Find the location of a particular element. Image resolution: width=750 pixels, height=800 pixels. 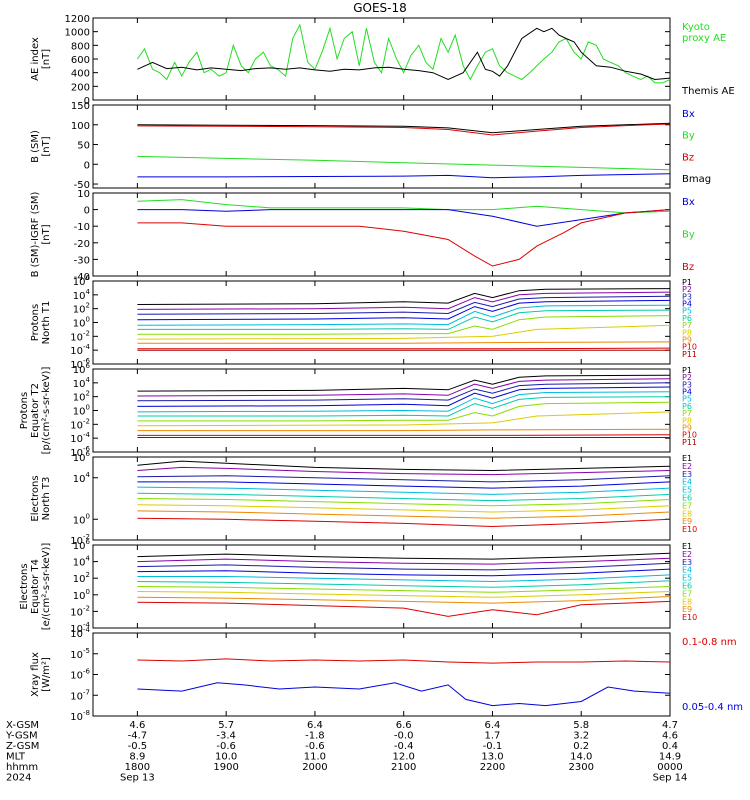

y-tick-label: -50 is located at coordinates (82, 185).